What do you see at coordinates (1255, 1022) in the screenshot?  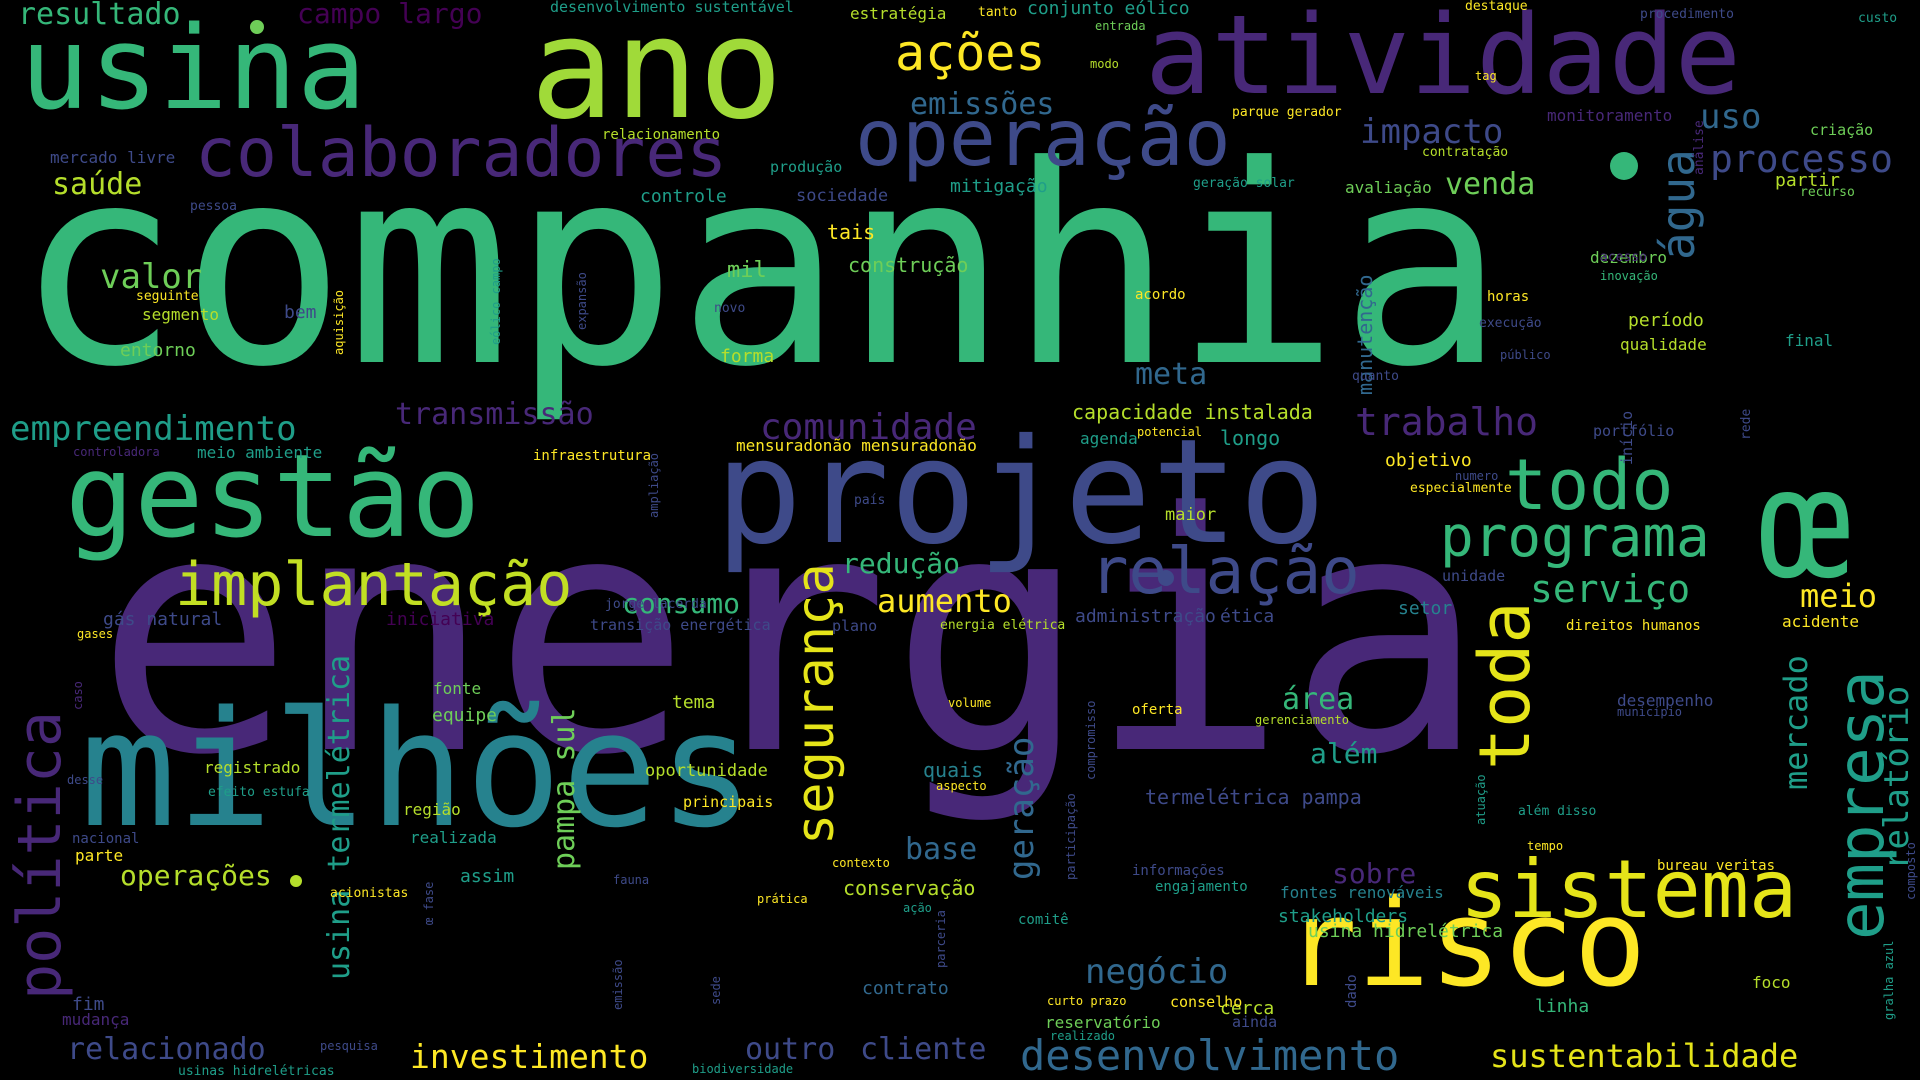 I see `word-ainda: ainda` at bounding box center [1255, 1022].